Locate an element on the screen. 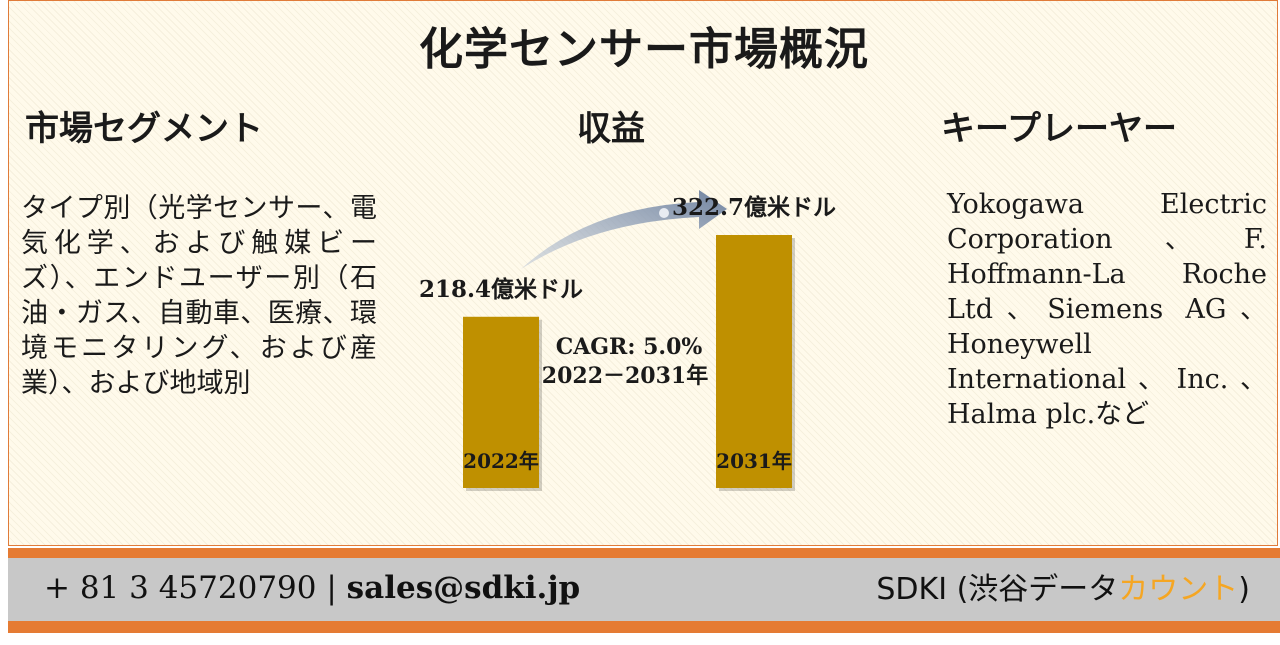  value-label-0: 218.4億米ドル is located at coordinates (501, 289).